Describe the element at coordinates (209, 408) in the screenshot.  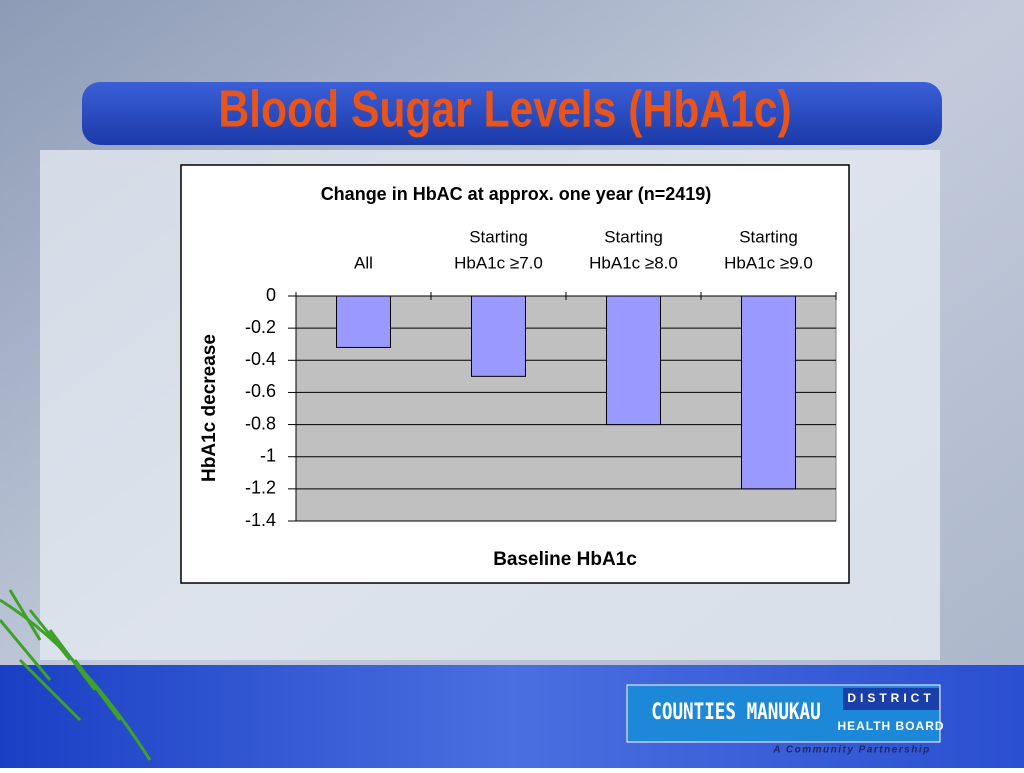
I see `y-axis-label: HbA1c decrease` at that location.